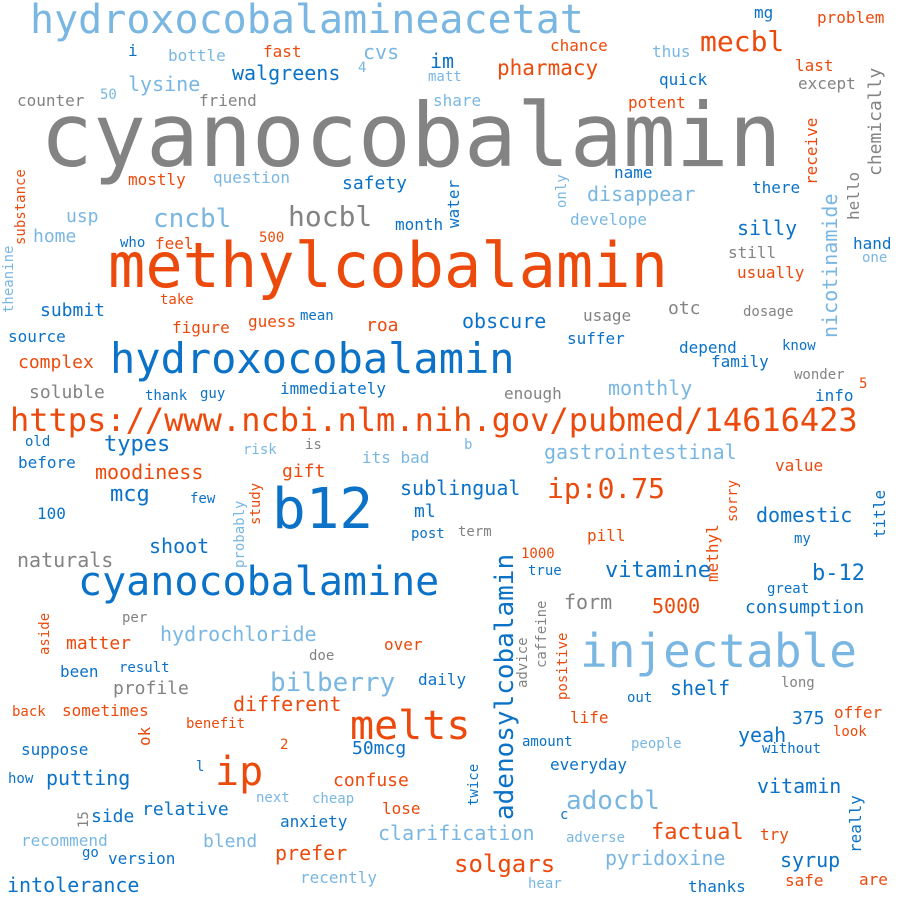 The image size is (900, 900). What do you see at coordinates (323, 509) in the screenshot?
I see `word-b12: b12` at bounding box center [323, 509].